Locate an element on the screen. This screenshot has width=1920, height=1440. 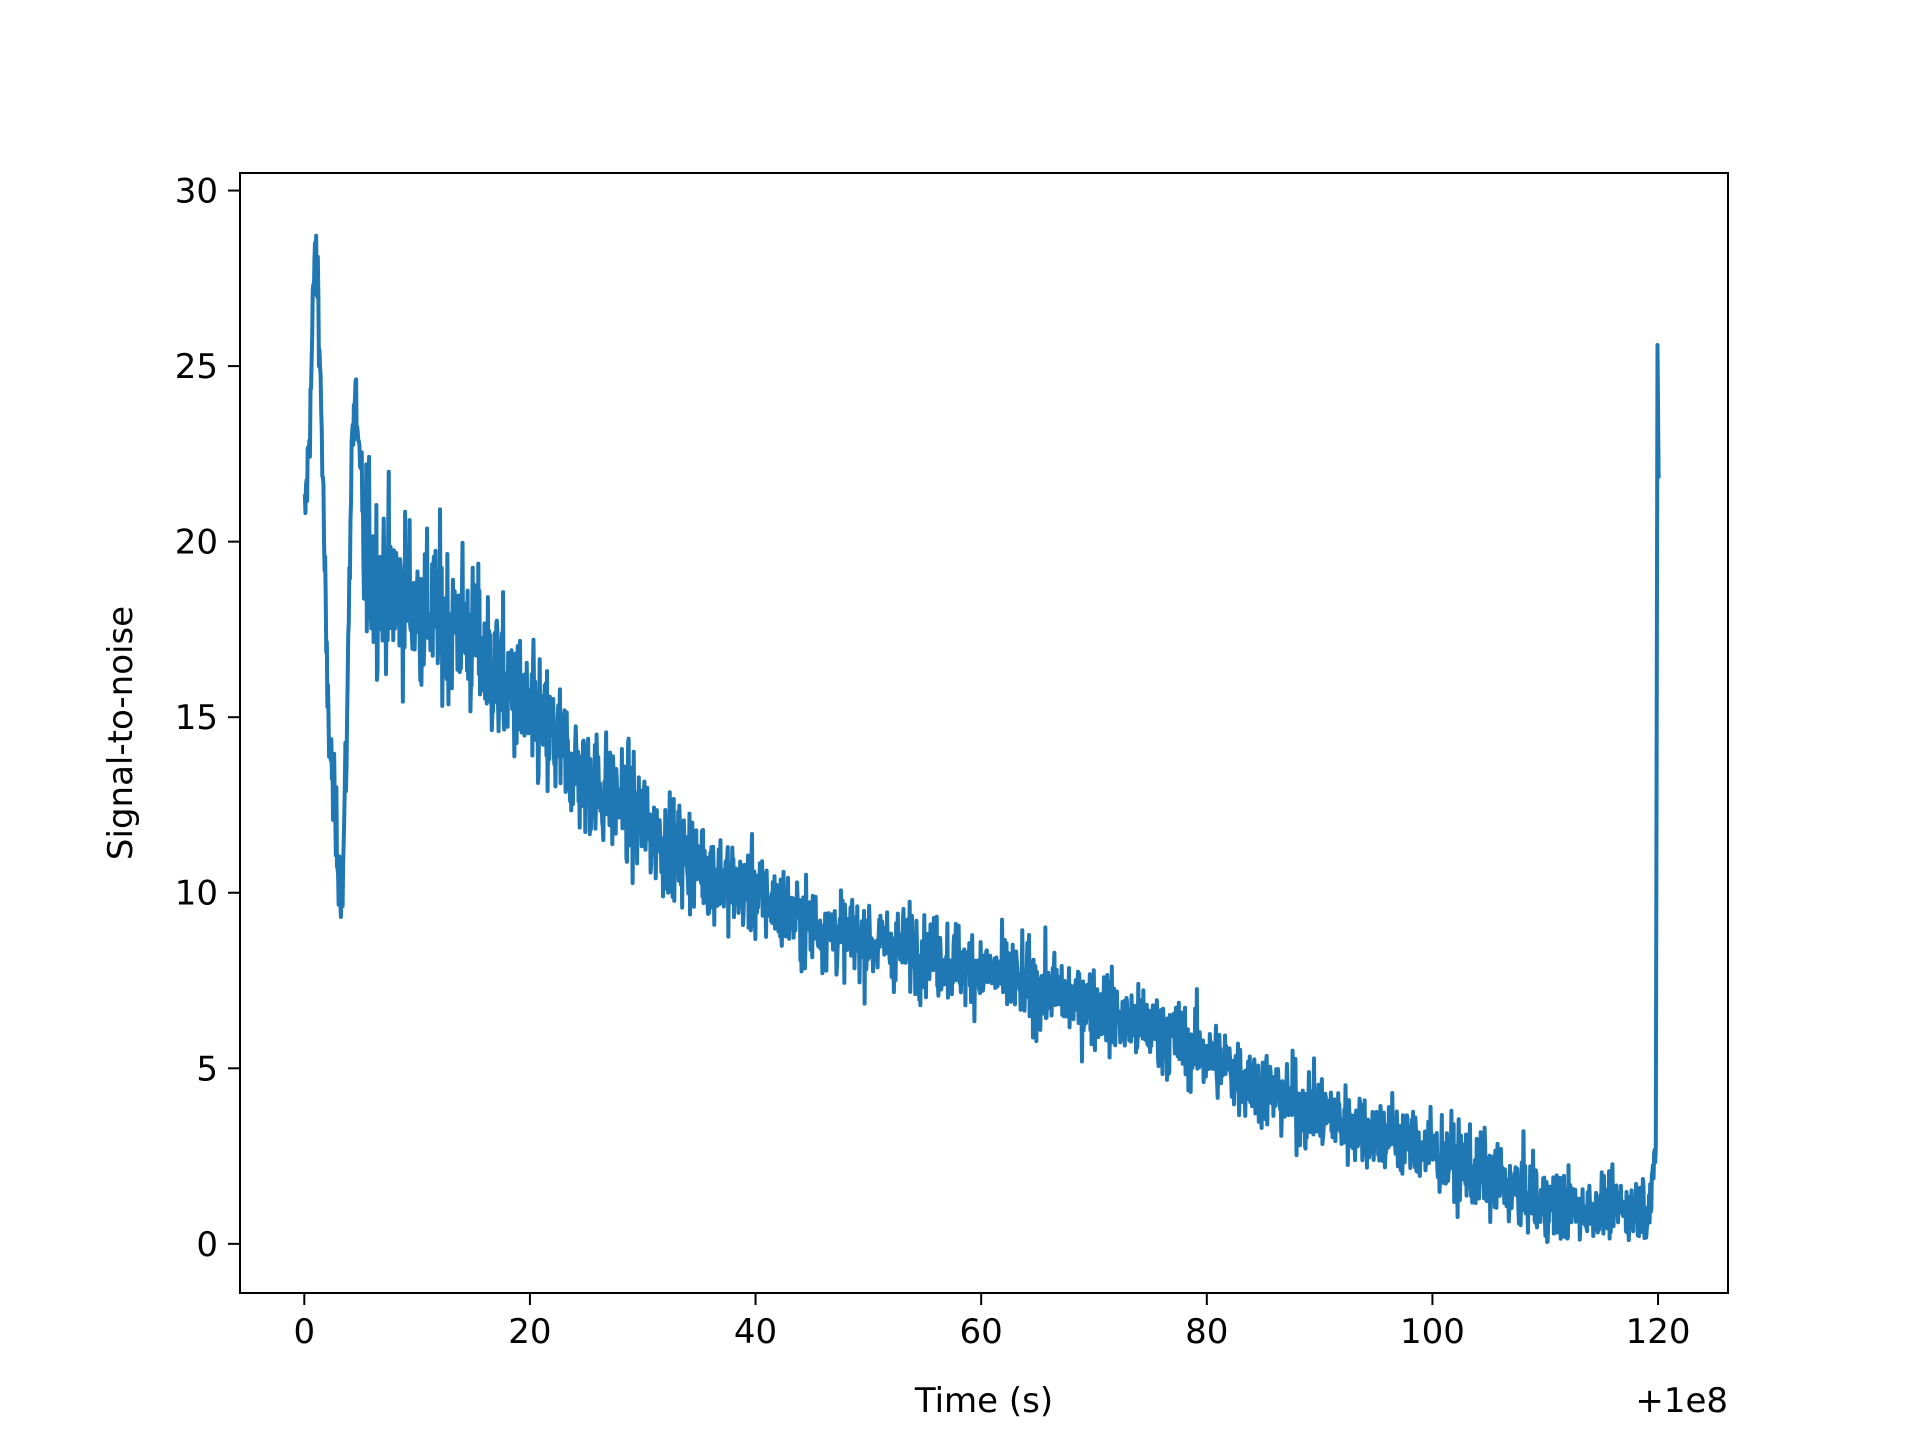
y-axis: 0 5 10 15 20 25 30 is located at coordinates (207, 718).